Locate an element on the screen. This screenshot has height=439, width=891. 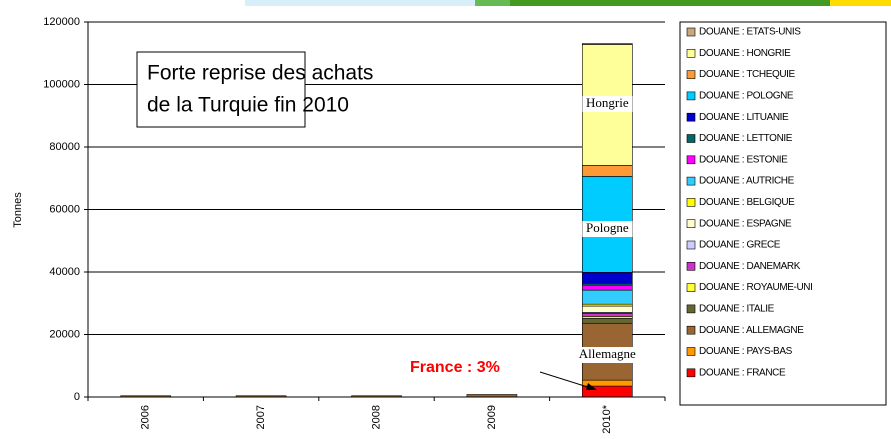
x-tick-label: 2006 is located at coordinates (146, 417).